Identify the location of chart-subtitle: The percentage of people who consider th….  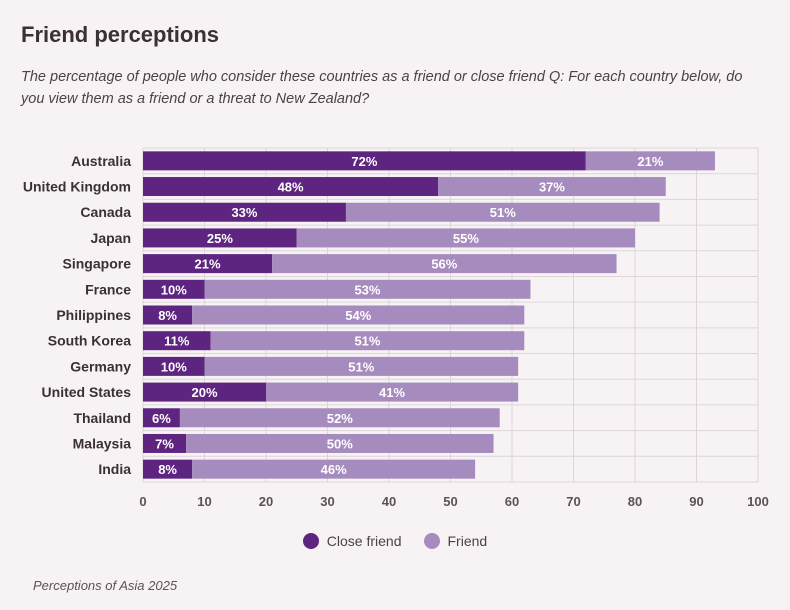
(382, 88).